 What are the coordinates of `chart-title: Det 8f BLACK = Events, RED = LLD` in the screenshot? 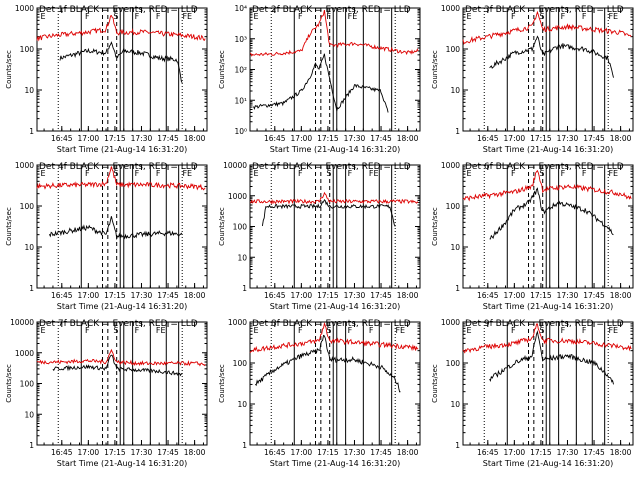 It's located at (331, 324).